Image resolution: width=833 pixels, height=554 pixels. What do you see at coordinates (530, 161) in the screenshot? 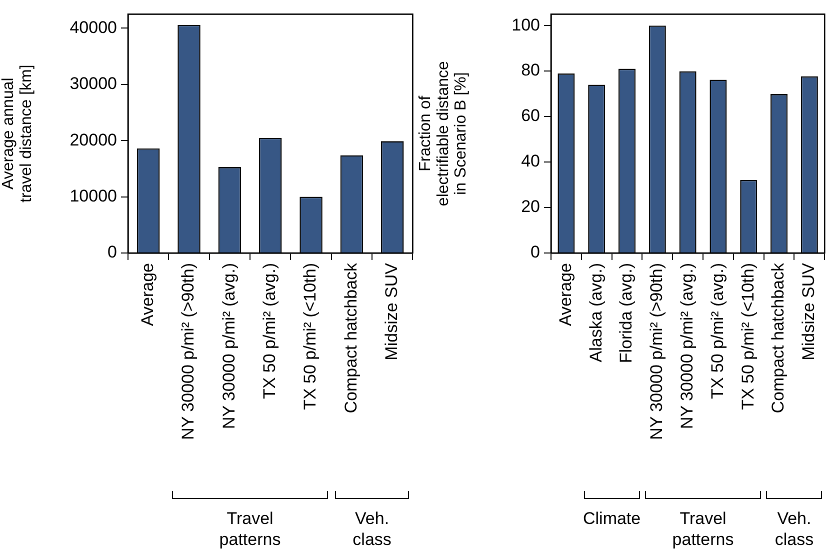
I see `y-tick-label: 40` at bounding box center [530, 161].